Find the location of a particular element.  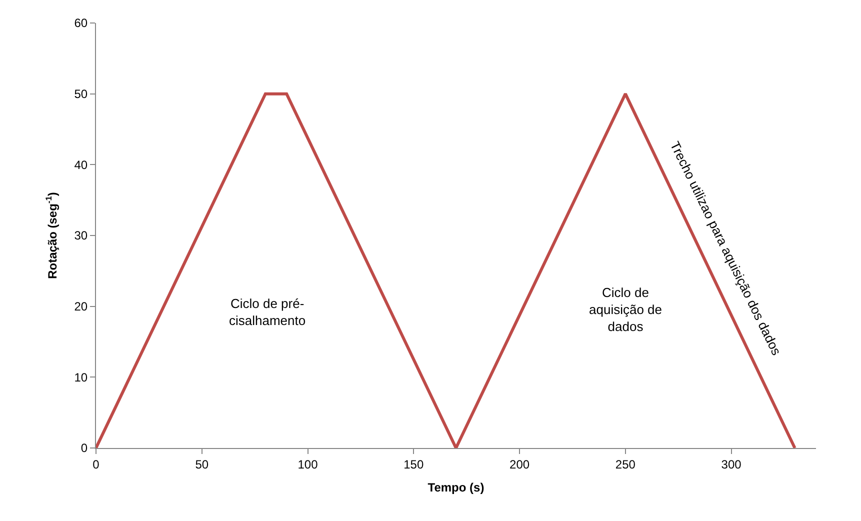

x-axis-title: Tempo (s) is located at coordinates (456, 487).